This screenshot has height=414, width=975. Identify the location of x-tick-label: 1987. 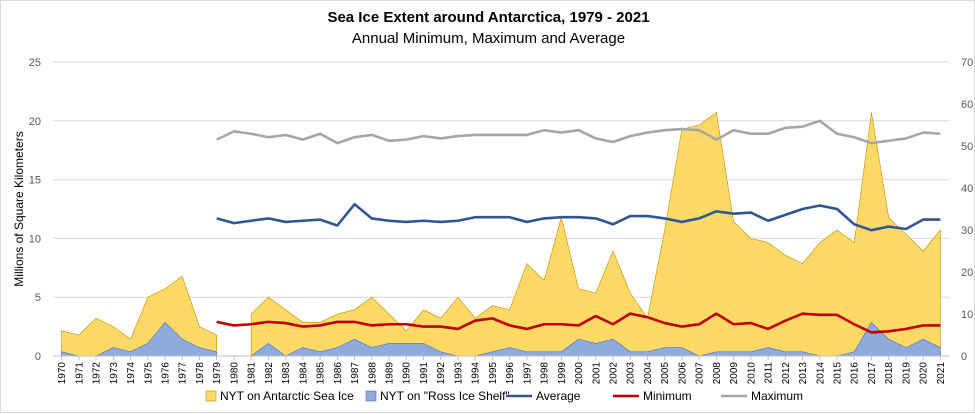
(355, 373).